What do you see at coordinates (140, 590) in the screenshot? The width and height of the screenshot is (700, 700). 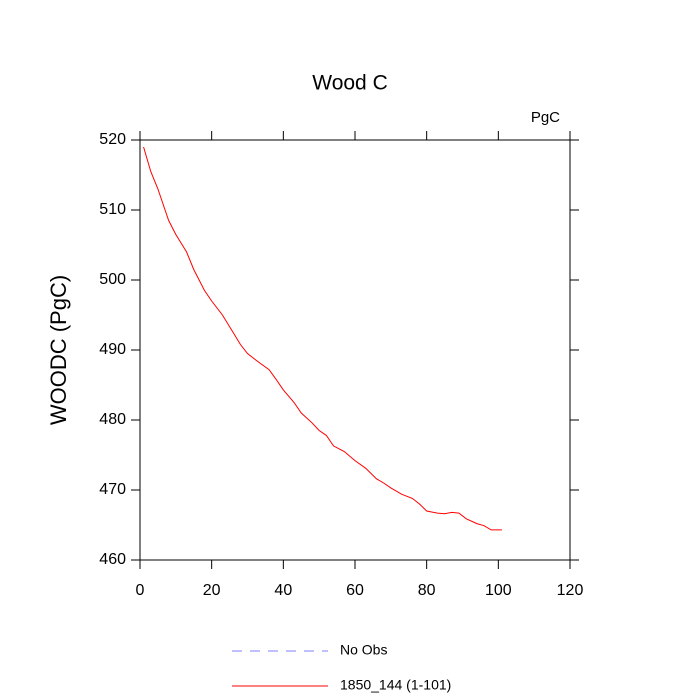 I see `x-tick-label: 0` at bounding box center [140, 590].